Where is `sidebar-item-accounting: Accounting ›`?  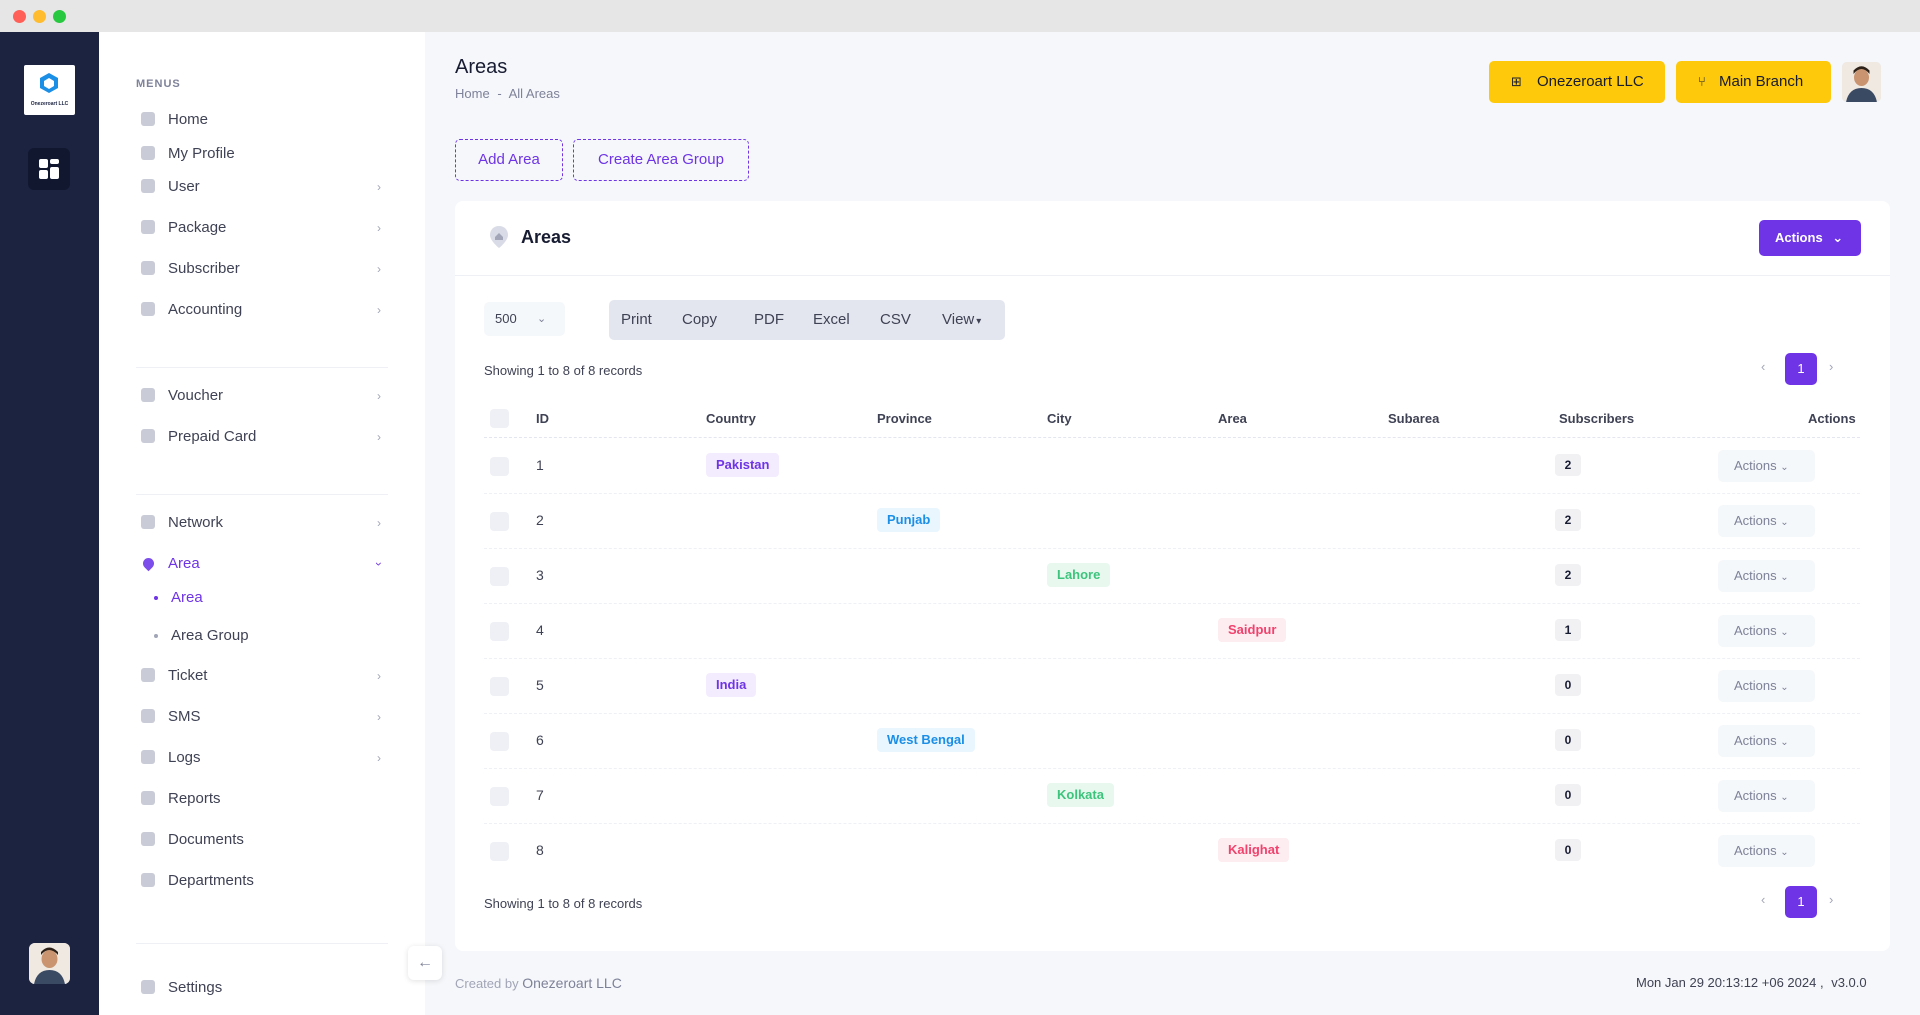 sidebar-item-accounting: Accounting › is located at coordinates (262, 309).